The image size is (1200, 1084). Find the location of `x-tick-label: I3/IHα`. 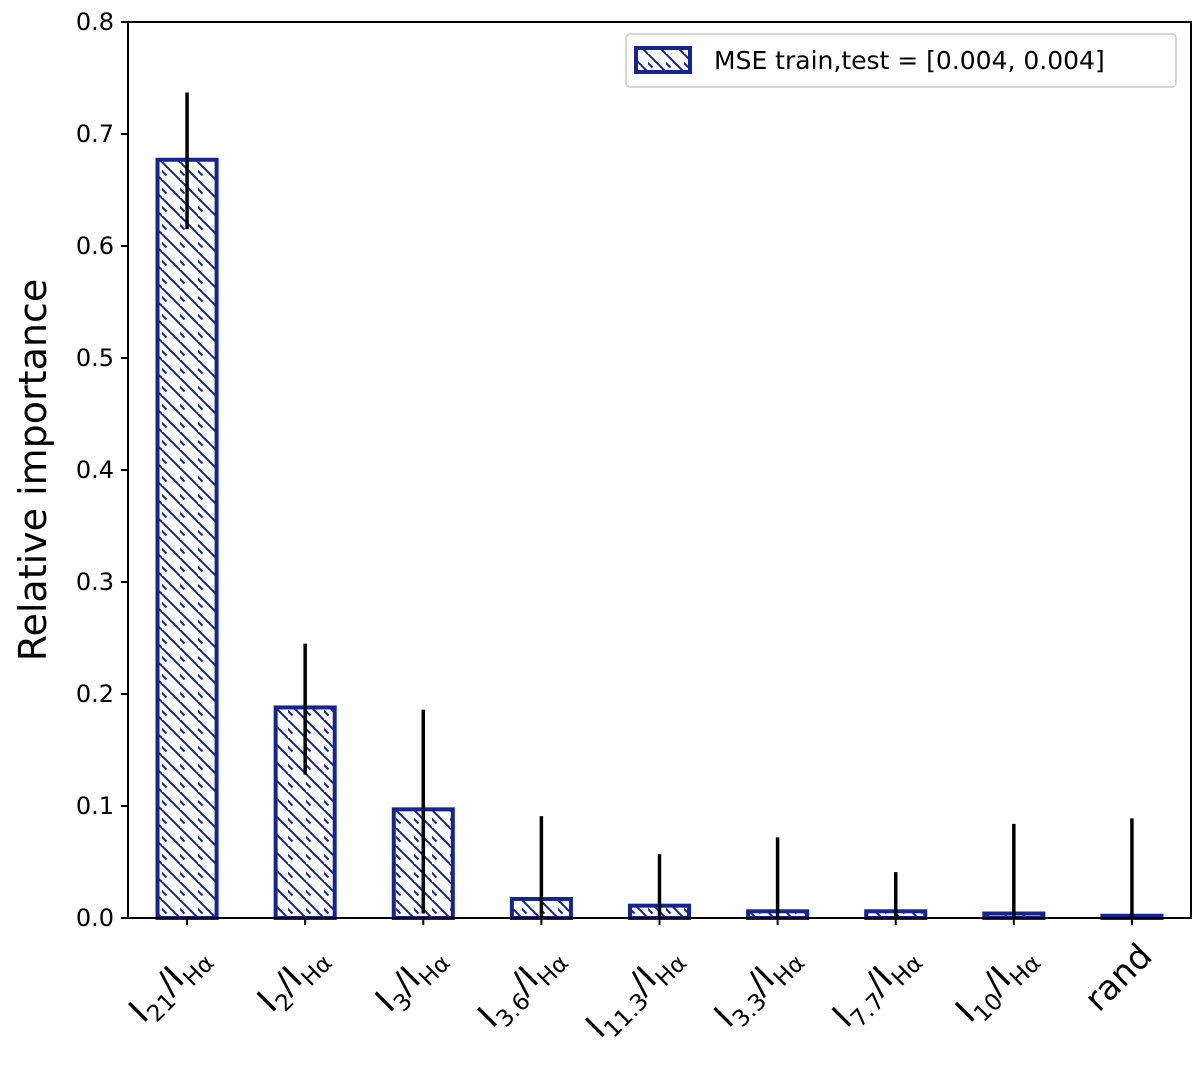

x-tick-label: I3/IHα is located at coordinates (412, 980).